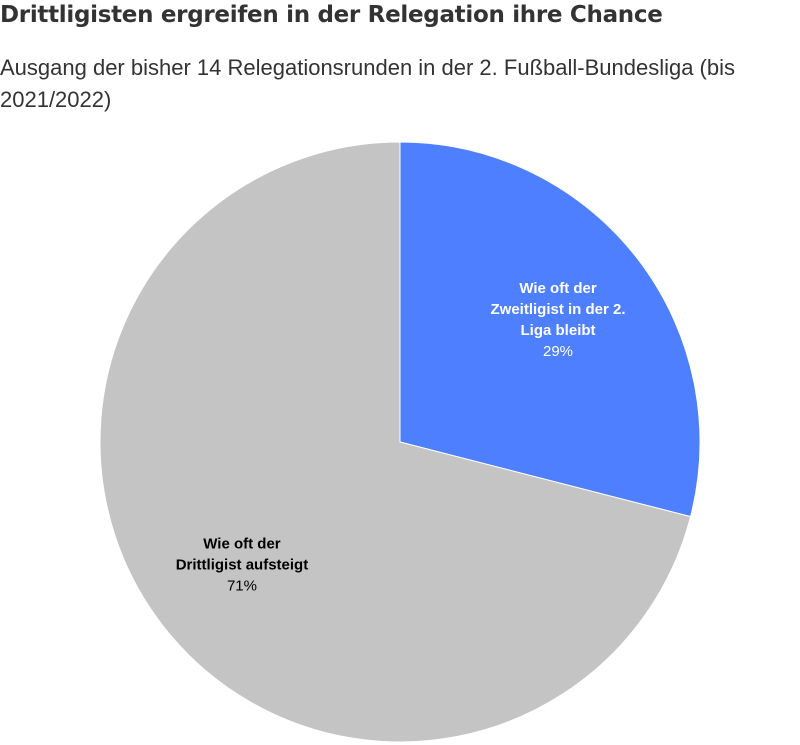 This screenshot has height=745, width=800. I want to click on slice-label-name-line: Drittligist aufsteigt, so click(242, 565).